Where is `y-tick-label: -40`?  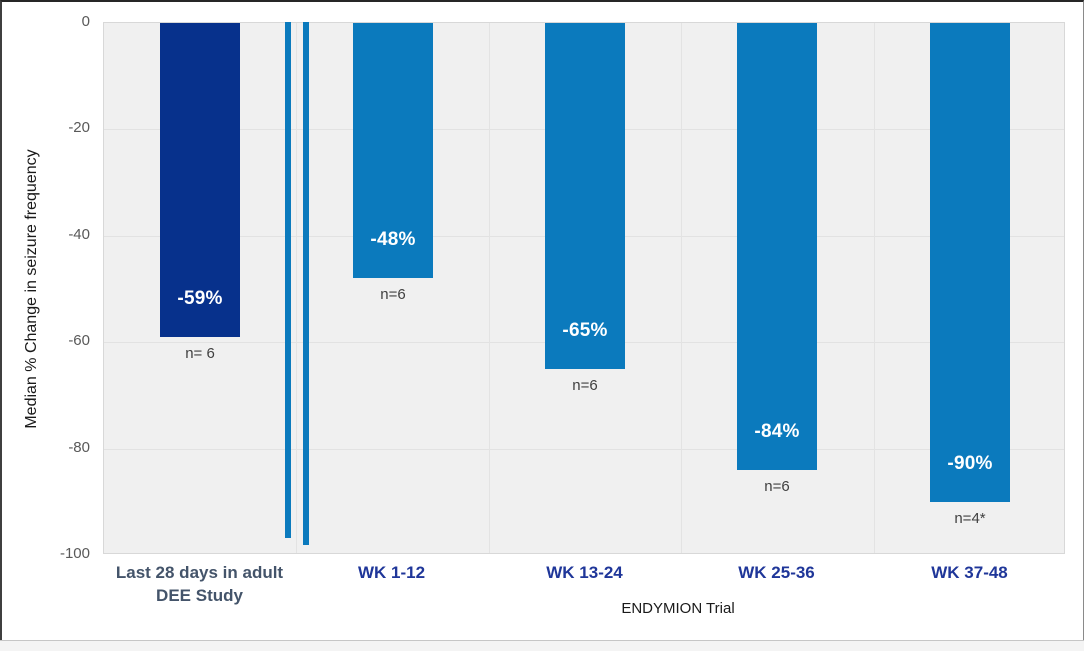
y-tick-label: -40 is located at coordinates (79, 234).